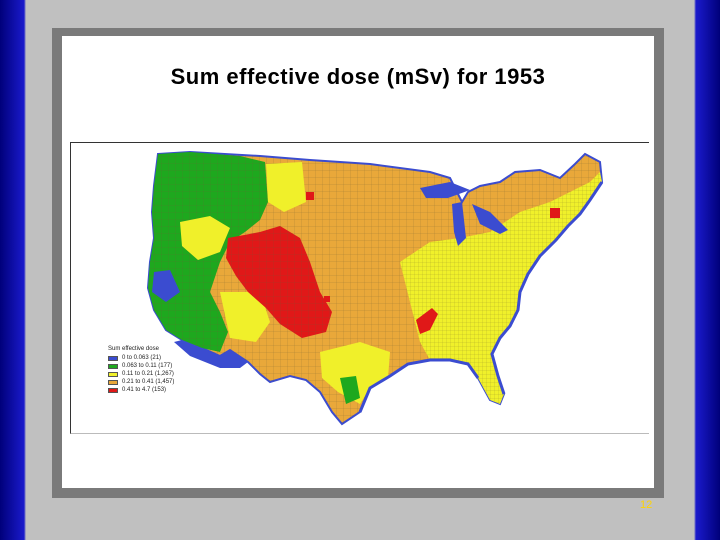 The image size is (720, 540). What do you see at coordinates (245, 317) in the screenshot?
I see `southwest-yellow-patch` at bounding box center [245, 317].